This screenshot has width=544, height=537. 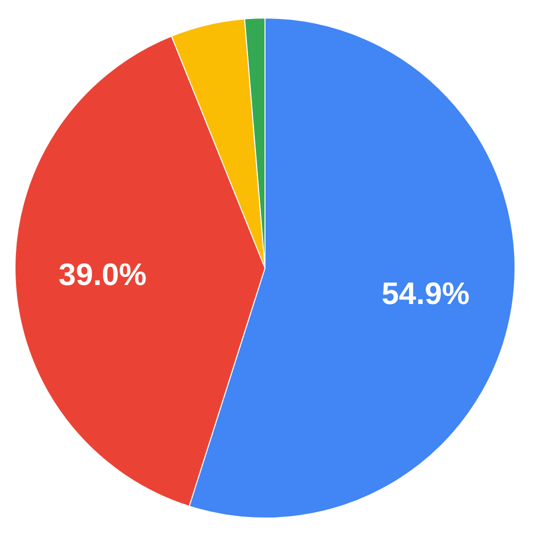 I want to click on data-label: 54.9%, so click(x=426, y=293).